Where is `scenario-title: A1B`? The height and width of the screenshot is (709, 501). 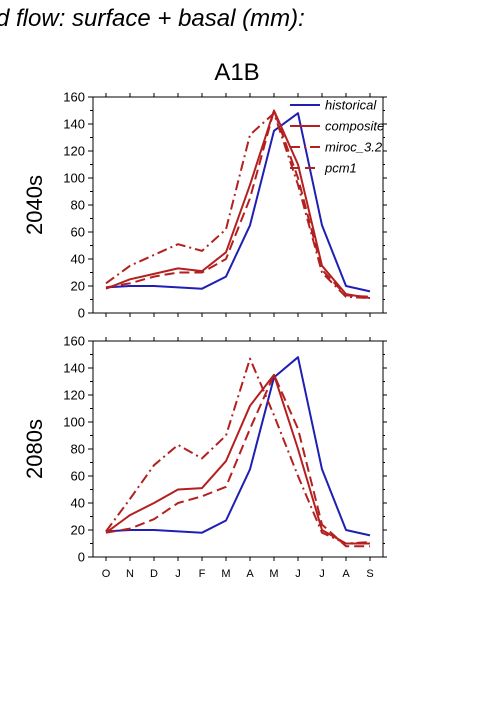 scenario-title: A1B is located at coordinates (236, 72).